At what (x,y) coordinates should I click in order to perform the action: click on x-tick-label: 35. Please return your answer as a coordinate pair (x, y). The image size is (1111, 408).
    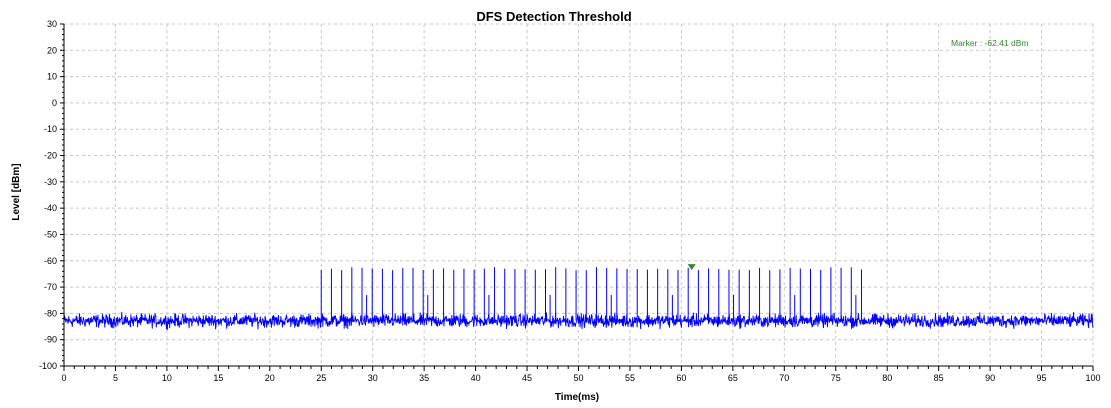
    Looking at the image, I should click on (424, 378).